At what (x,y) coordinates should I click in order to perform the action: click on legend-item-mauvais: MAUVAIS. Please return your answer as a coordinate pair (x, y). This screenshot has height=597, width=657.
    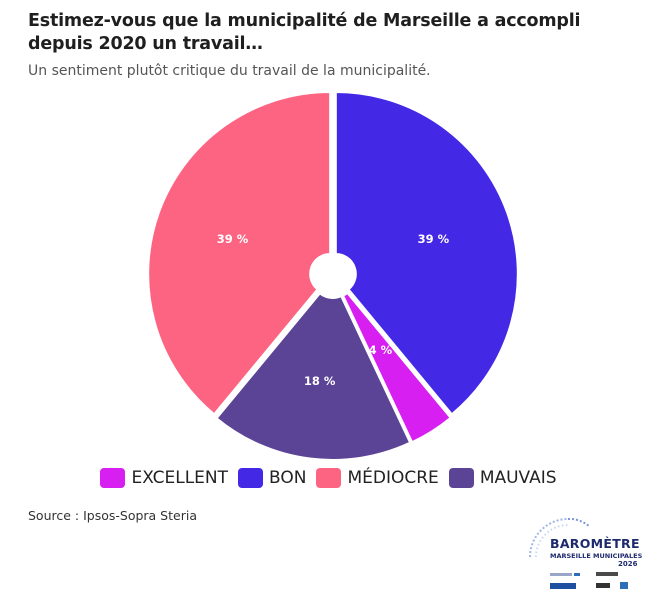
    Looking at the image, I should click on (502, 478).